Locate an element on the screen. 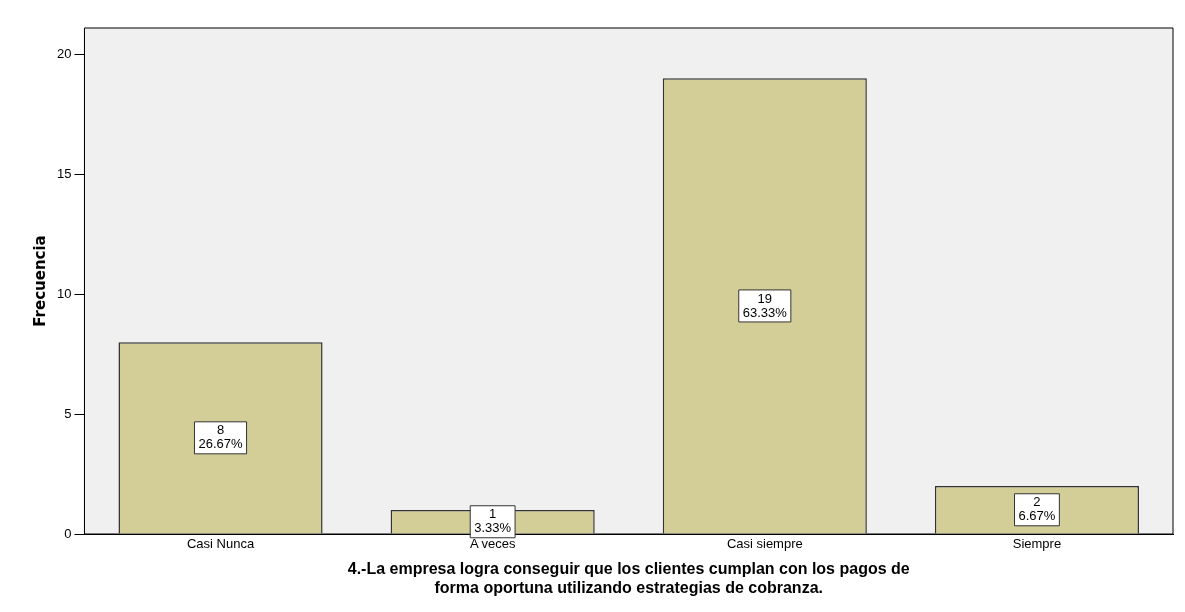 This screenshot has width=1185, height=612. x-tick-label: Siempre is located at coordinates (1037, 544).